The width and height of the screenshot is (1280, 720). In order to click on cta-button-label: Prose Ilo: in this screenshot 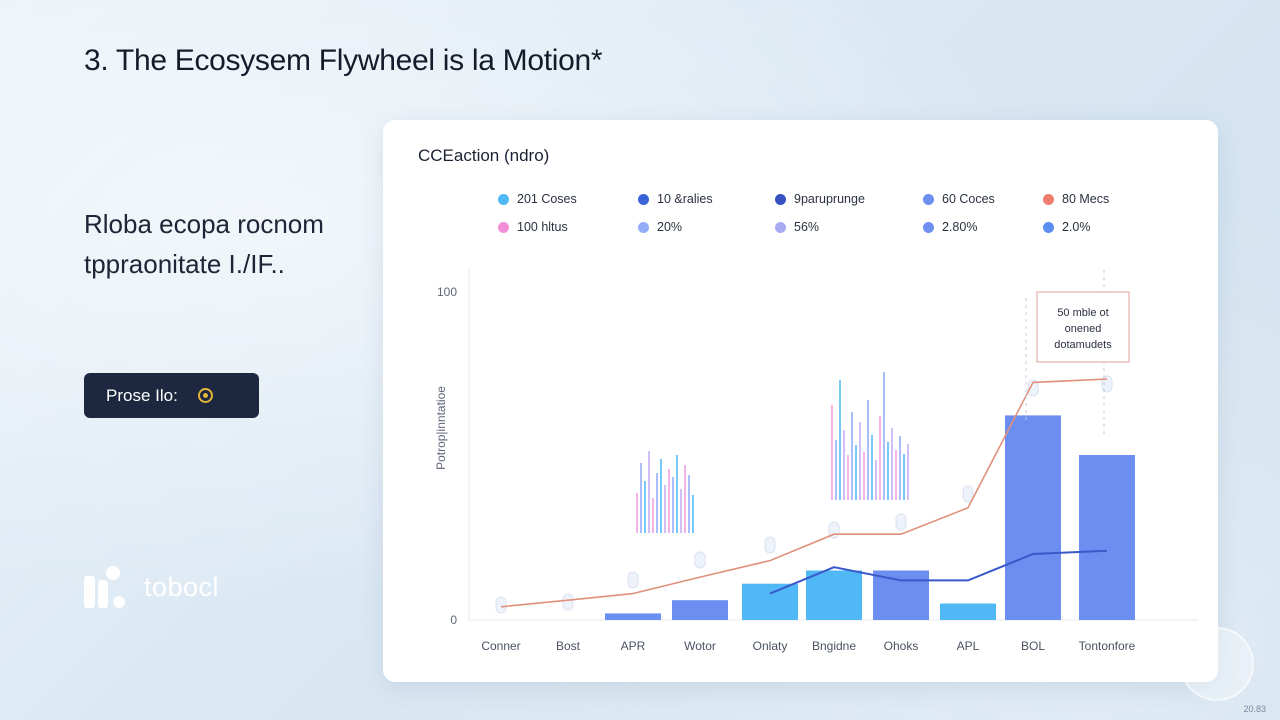, I will do `click(142, 395)`.